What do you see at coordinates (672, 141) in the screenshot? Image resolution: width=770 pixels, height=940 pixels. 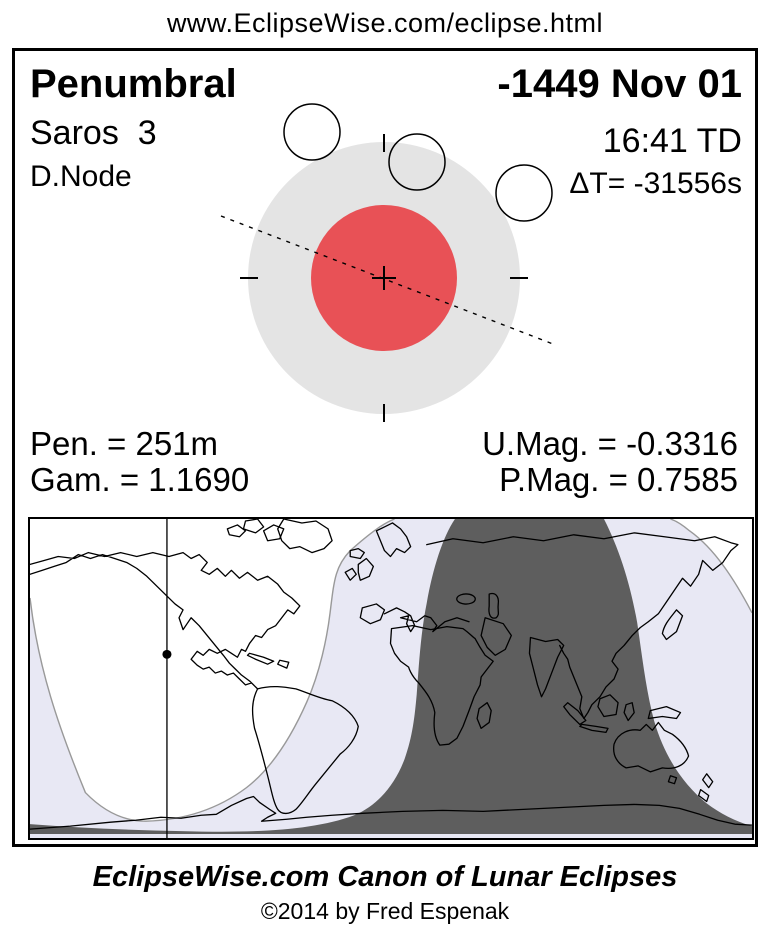 I see `greatest-eclipse-time-label: 16:41 TD` at bounding box center [672, 141].